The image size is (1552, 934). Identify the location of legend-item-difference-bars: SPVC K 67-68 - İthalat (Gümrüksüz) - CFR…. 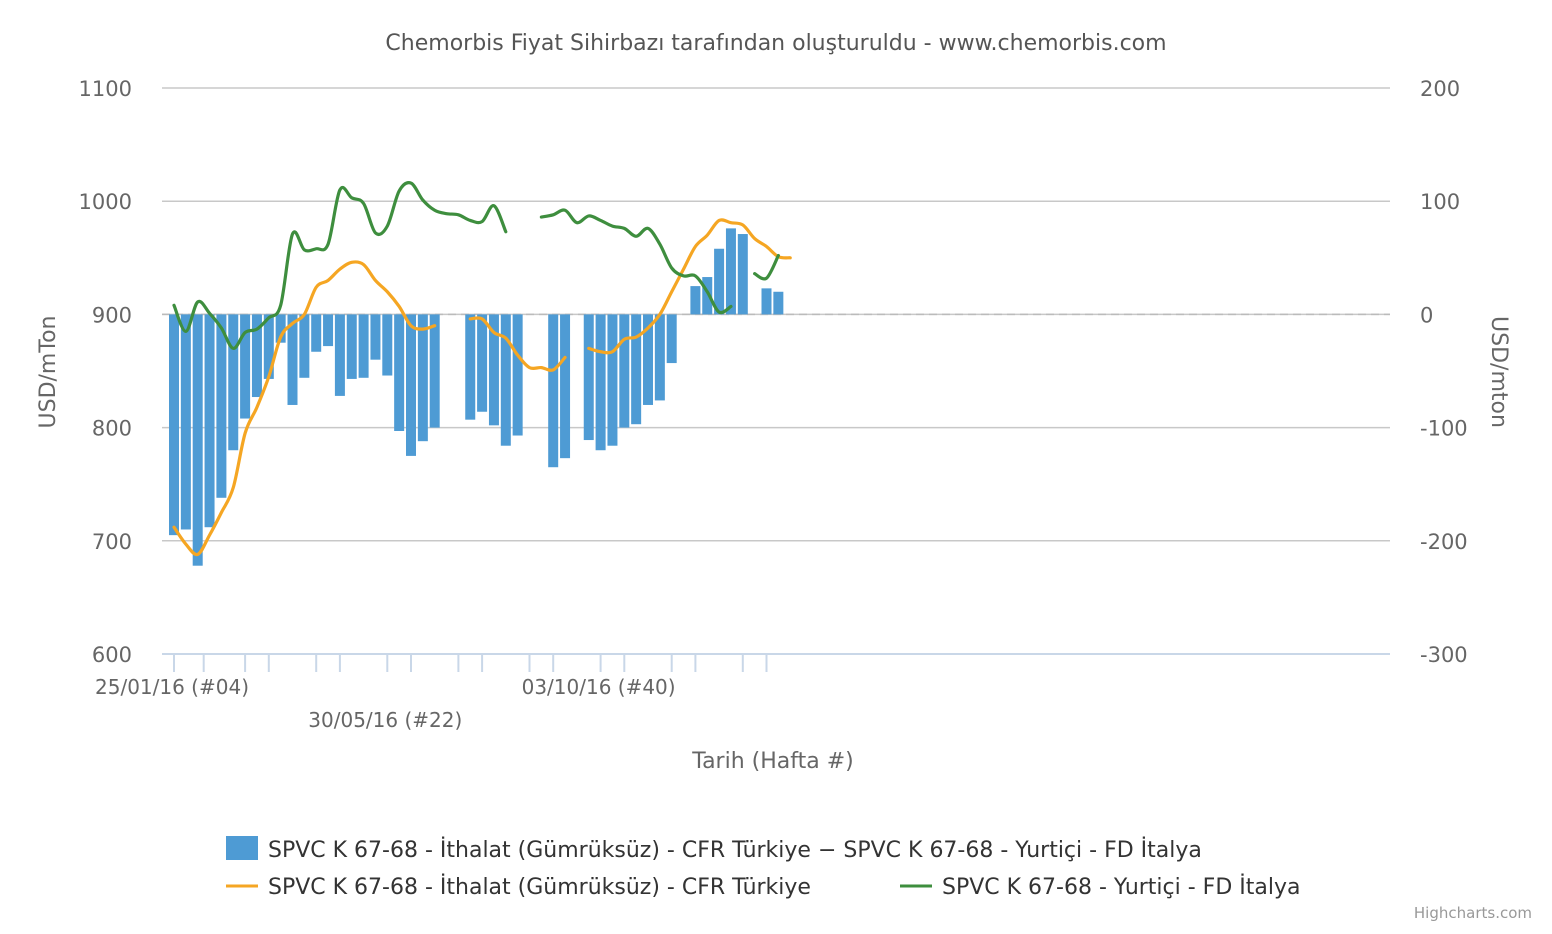
(714, 849).